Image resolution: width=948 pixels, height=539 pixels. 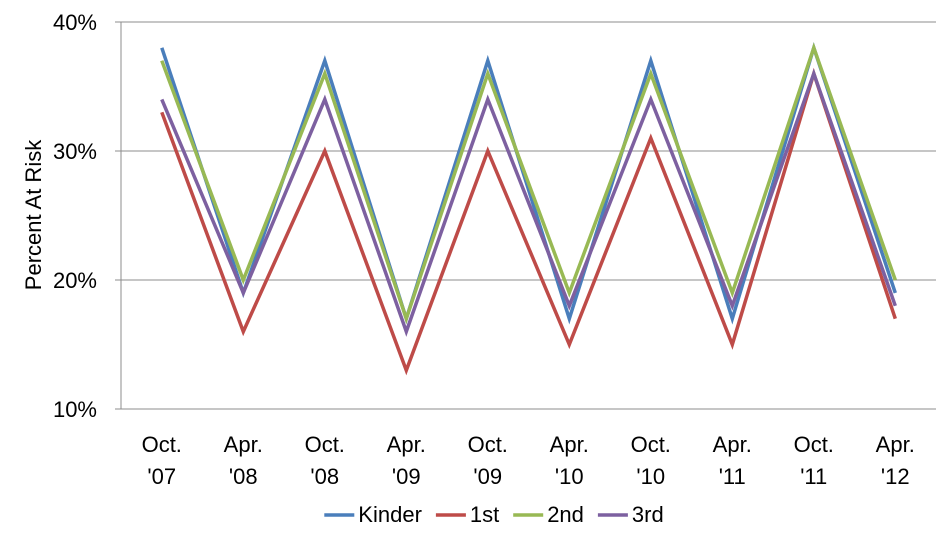 What do you see at coordinates (895, 460) in the screenshot?
I see `x-tick-label-9: Apr. '12` at bounding box center [895, 460].